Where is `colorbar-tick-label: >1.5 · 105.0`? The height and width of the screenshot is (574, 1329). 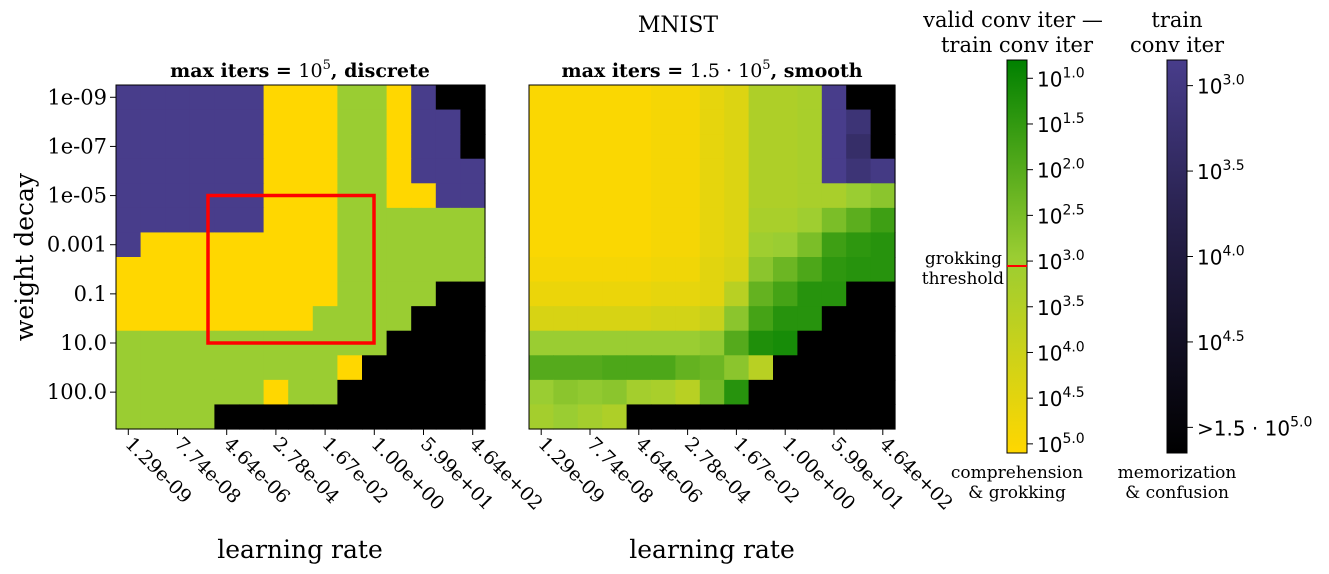 colorbar-tick-label: >1.5 · 105.0 is located at coordinates (1254, 427).